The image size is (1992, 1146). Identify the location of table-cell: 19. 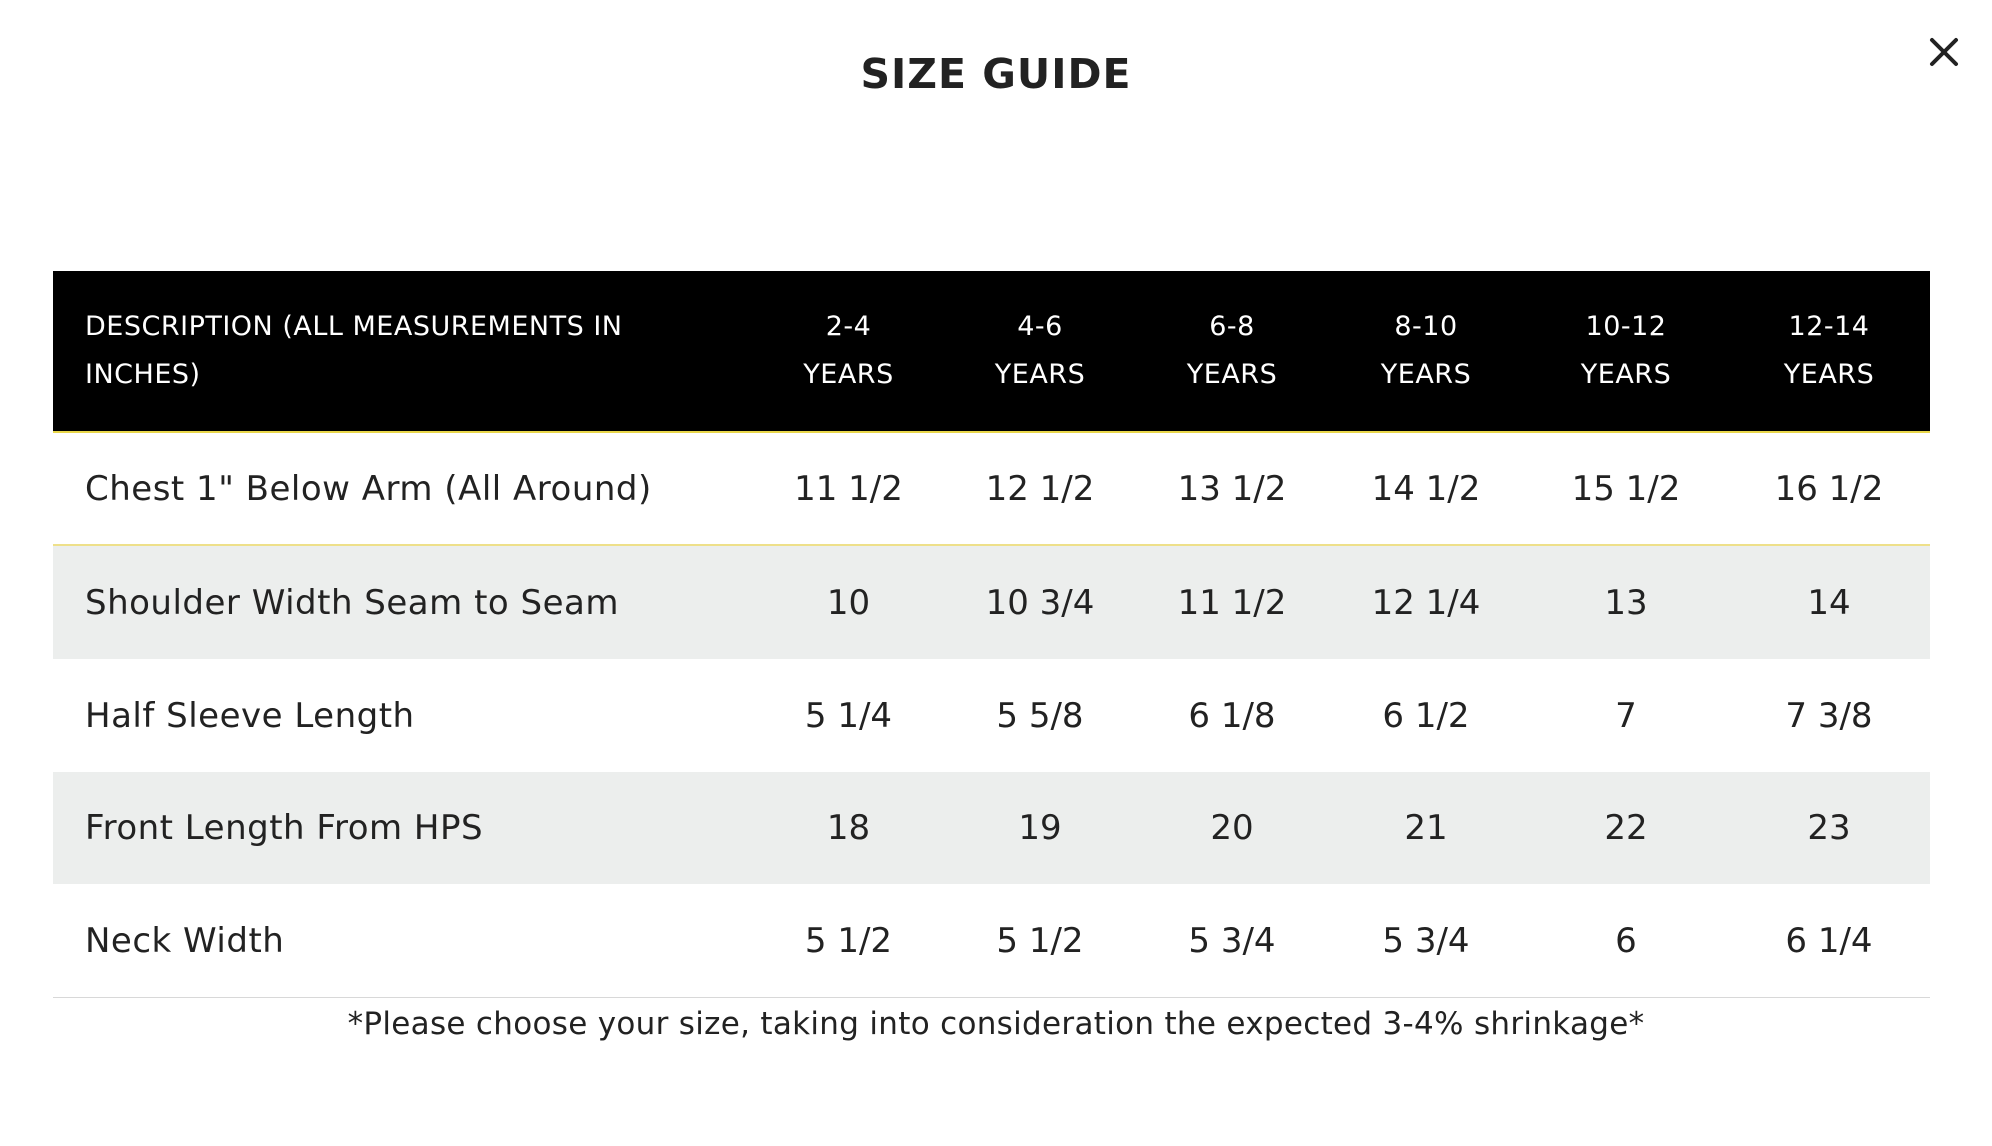
(1040, 828).